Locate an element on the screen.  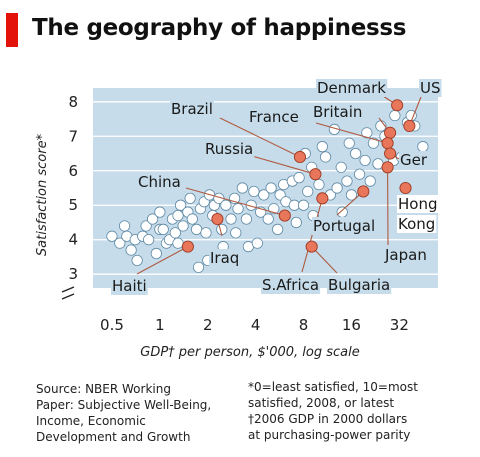
source-line: Source: NBER Working is located at coordinates (103, 389).